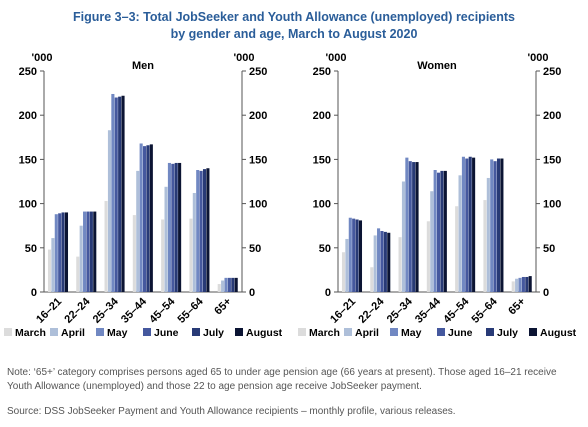 Image resolution: width=588 pixels, height=427 pixels. Describe the element at coordinates (28, 72) in the screenshot. I see `y-tick-label-left: 250` at that location.